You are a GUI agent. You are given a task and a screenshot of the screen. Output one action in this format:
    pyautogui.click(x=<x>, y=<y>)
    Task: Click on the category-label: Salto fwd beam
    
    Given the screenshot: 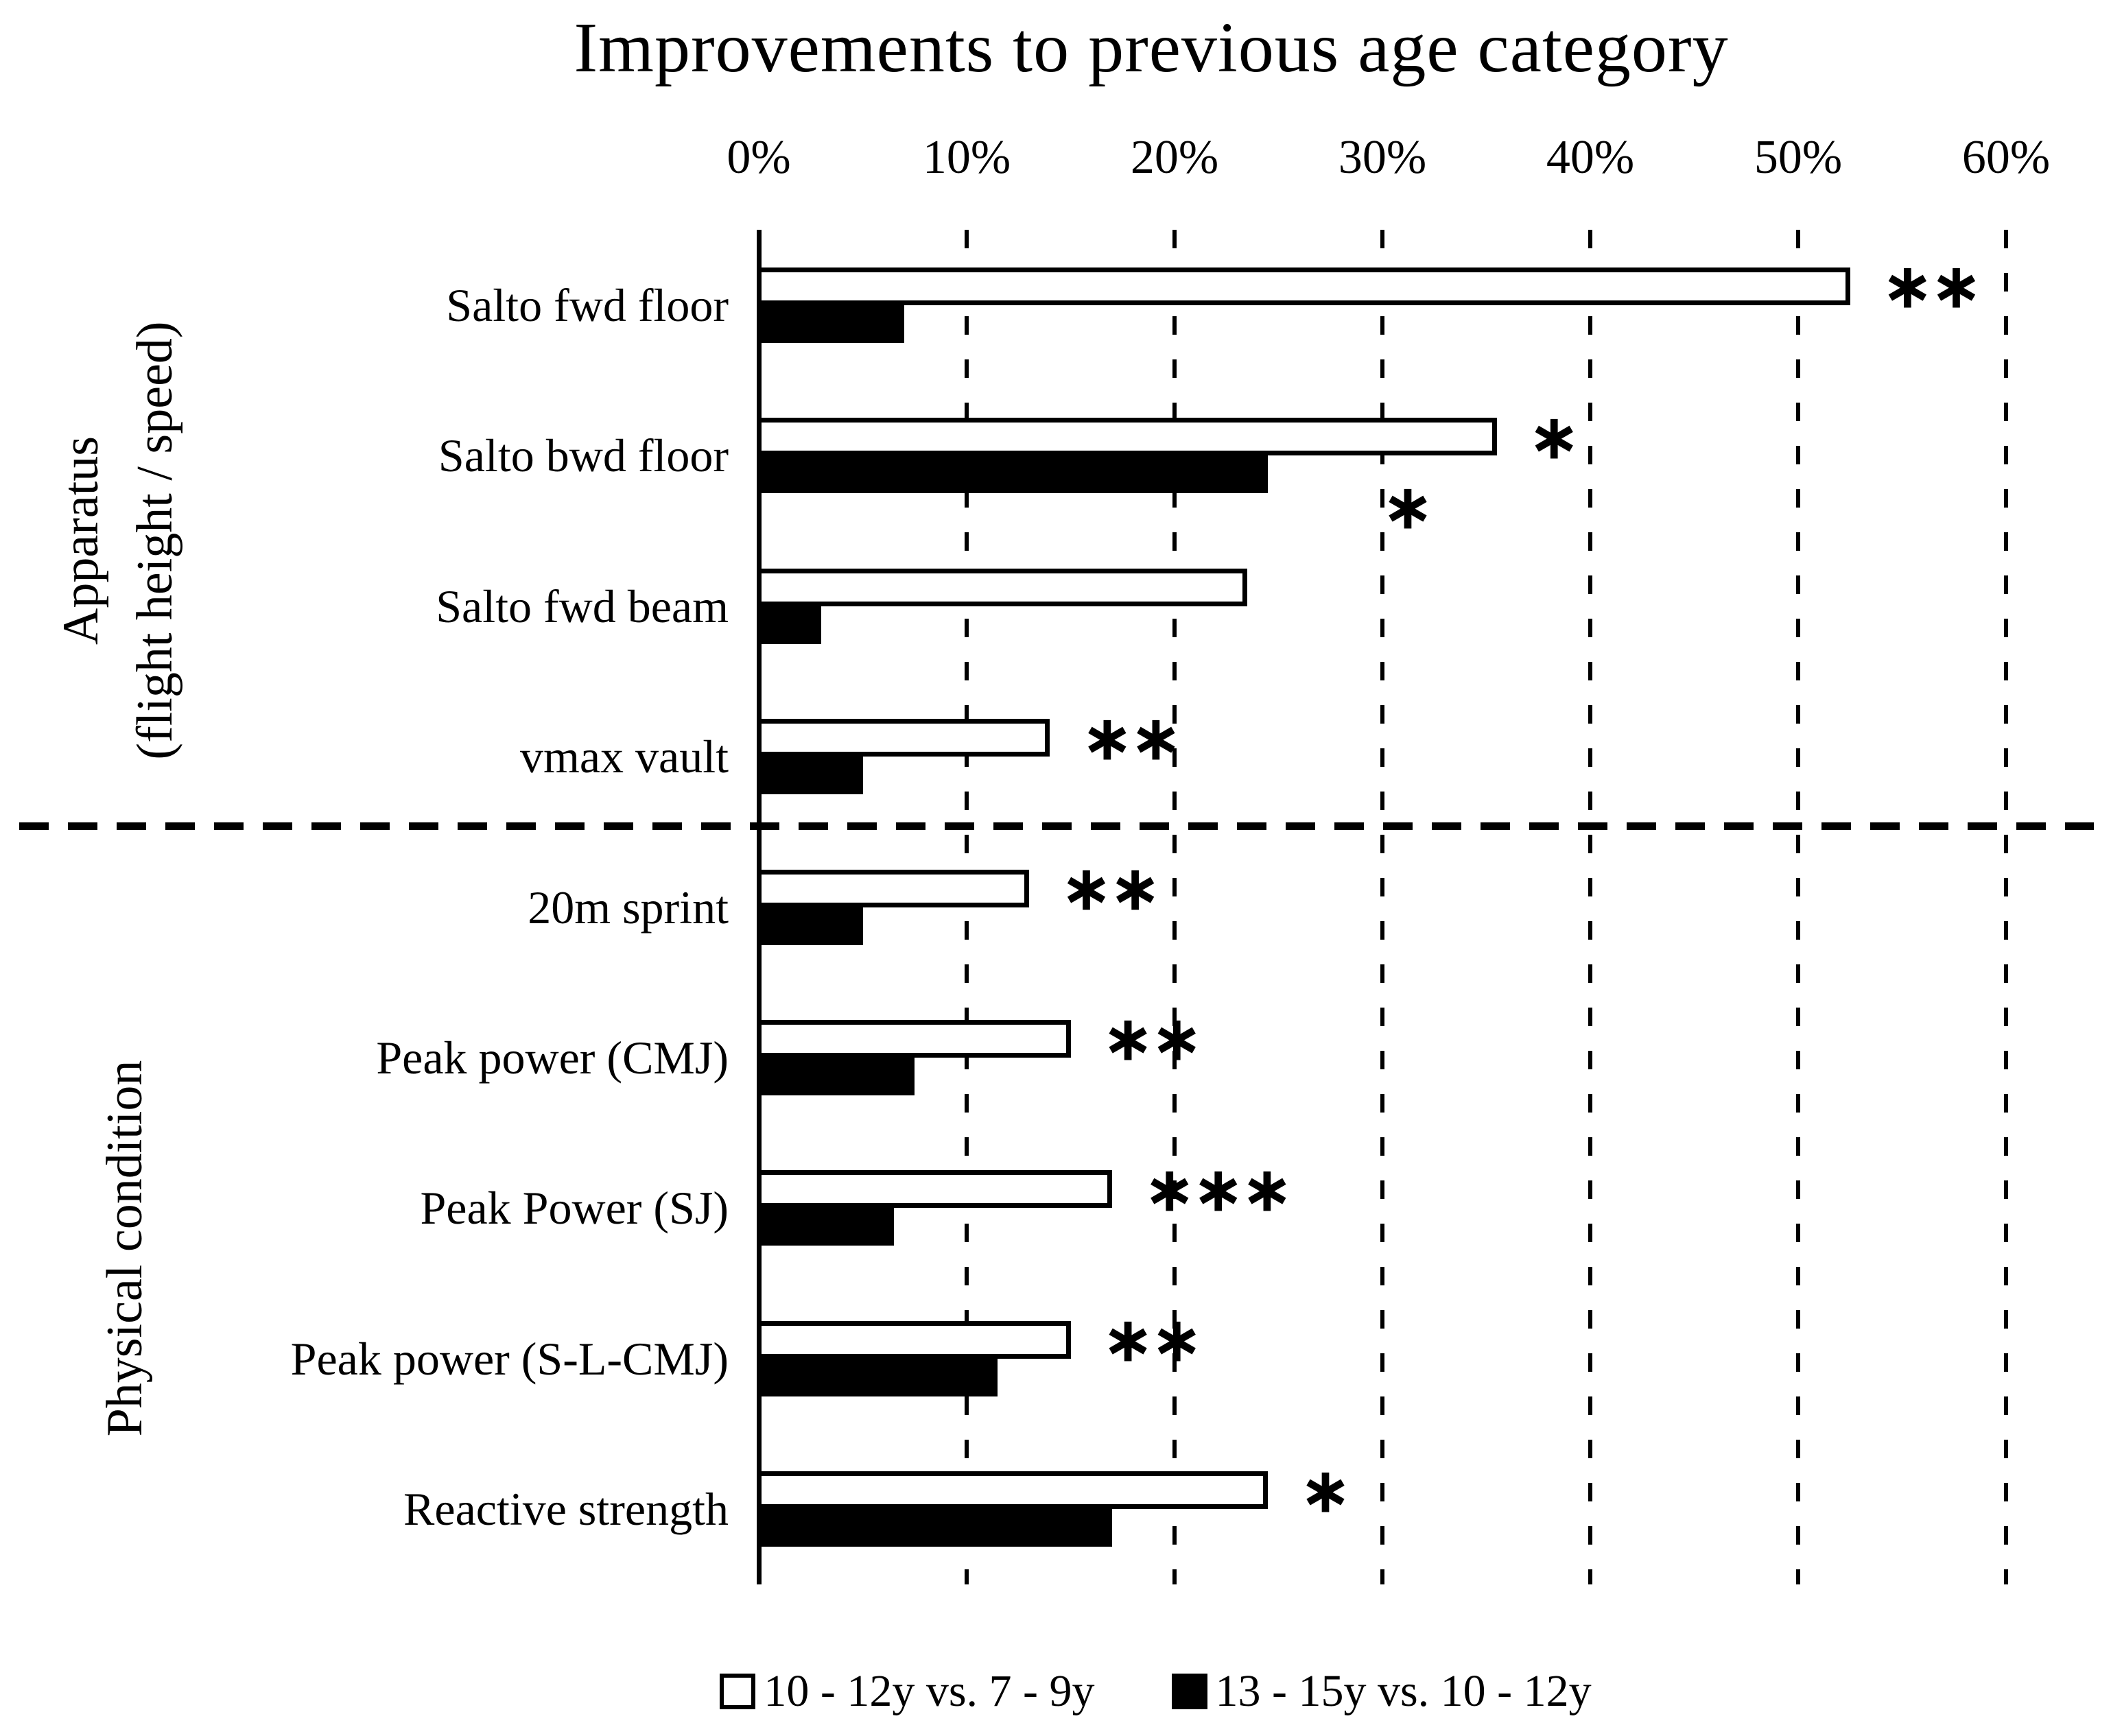 What is the action you would take?
    pyautogui.click(x=582, y=606)
    